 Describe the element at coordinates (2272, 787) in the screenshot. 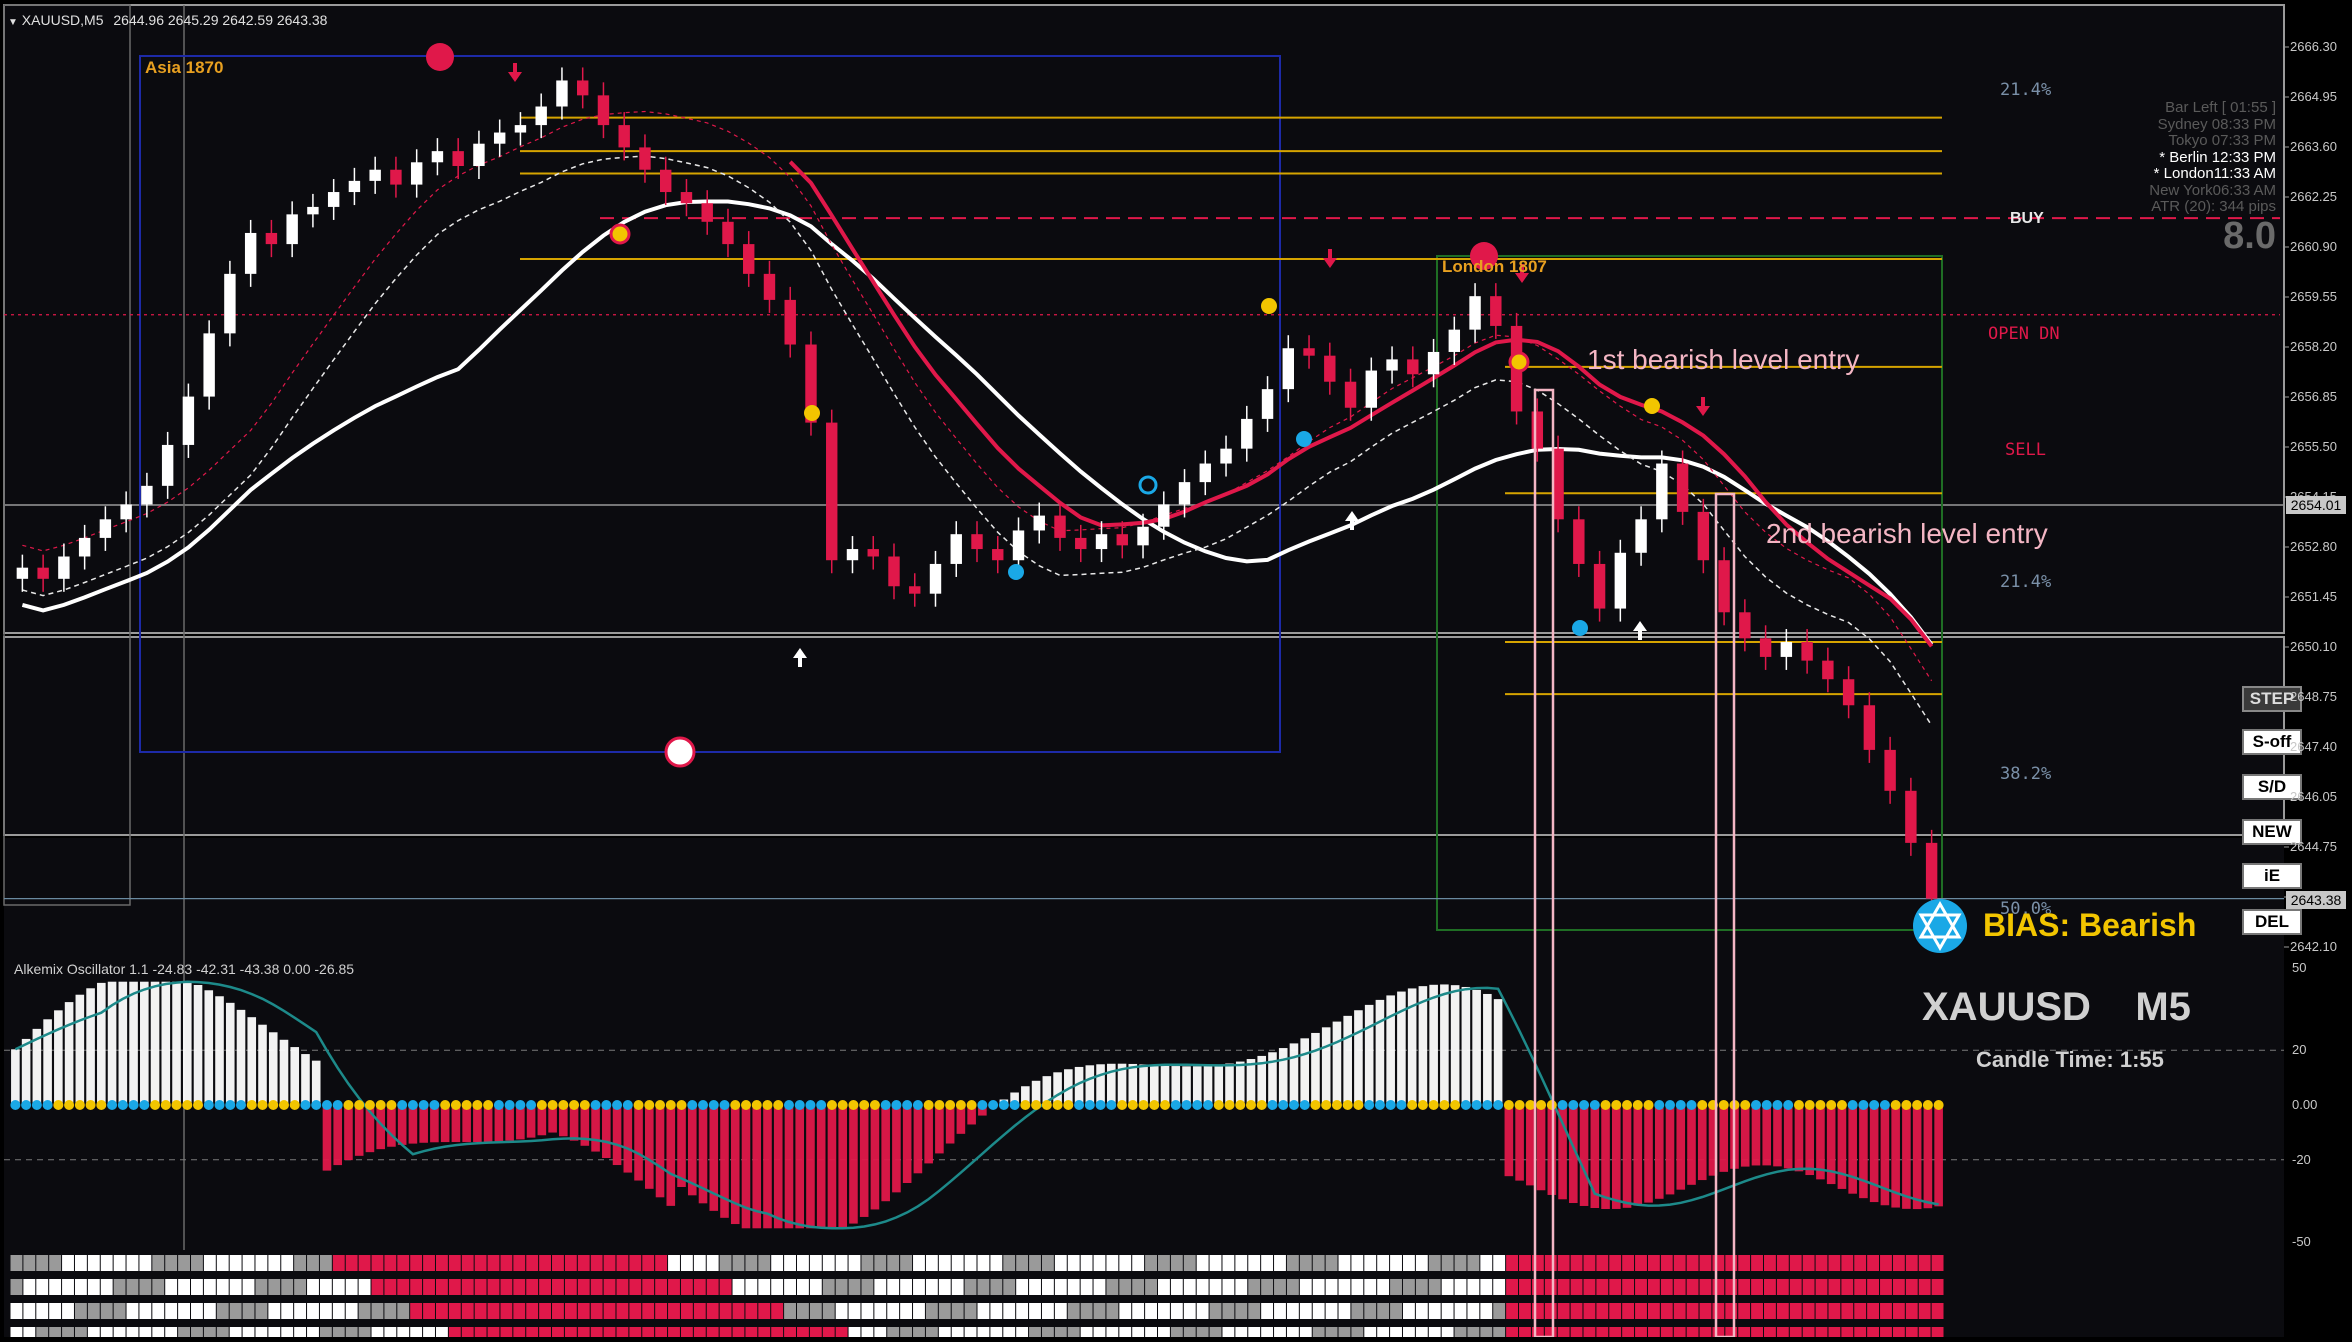

I see `s-d-button: S/D` at that location.